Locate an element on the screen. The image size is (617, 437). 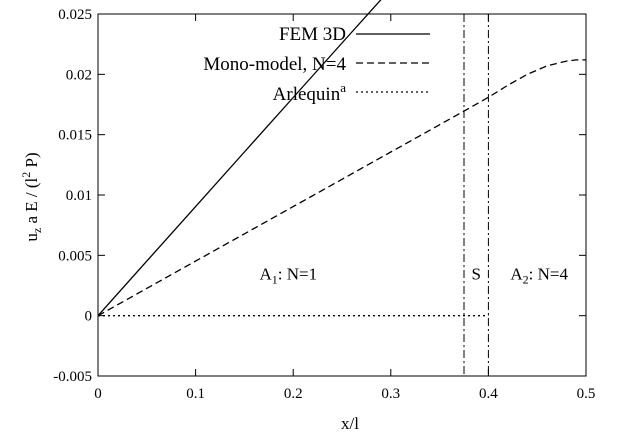
region-annotations: A1: N=1 S A2: N=4 is located at coordinates (414, 275).